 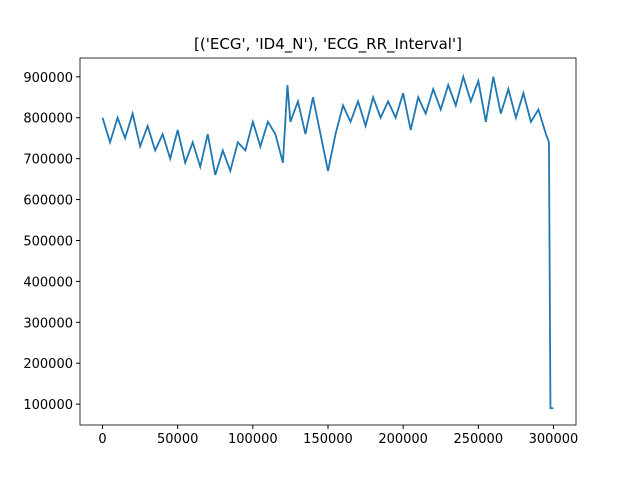 What do you see at coordinates (48, 201) in the screenshot?
I see `y-tick-label: 600000` at bounding box center [48, 201].